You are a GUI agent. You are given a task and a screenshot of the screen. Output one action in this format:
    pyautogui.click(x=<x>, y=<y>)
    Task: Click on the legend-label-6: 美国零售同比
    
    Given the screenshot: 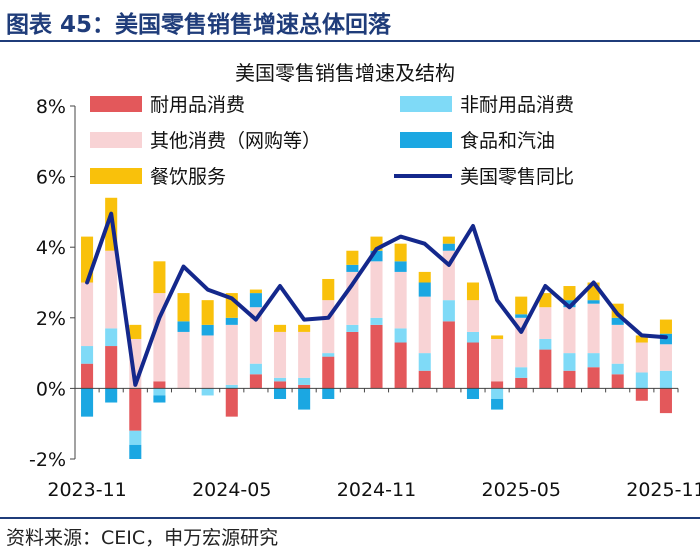 What is the action you would take?
    pyautogui.click(x=517, y=177)
    